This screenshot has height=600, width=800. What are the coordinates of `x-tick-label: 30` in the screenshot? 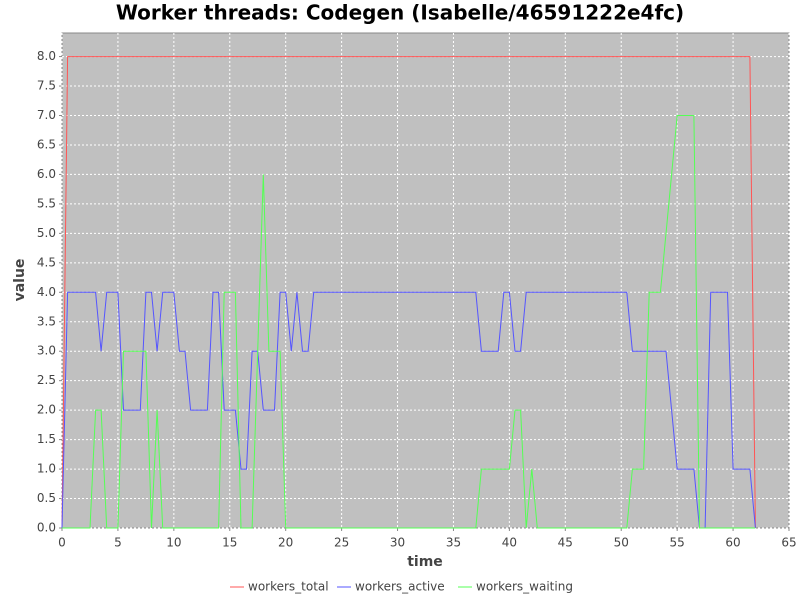 It's located at (397, 543).